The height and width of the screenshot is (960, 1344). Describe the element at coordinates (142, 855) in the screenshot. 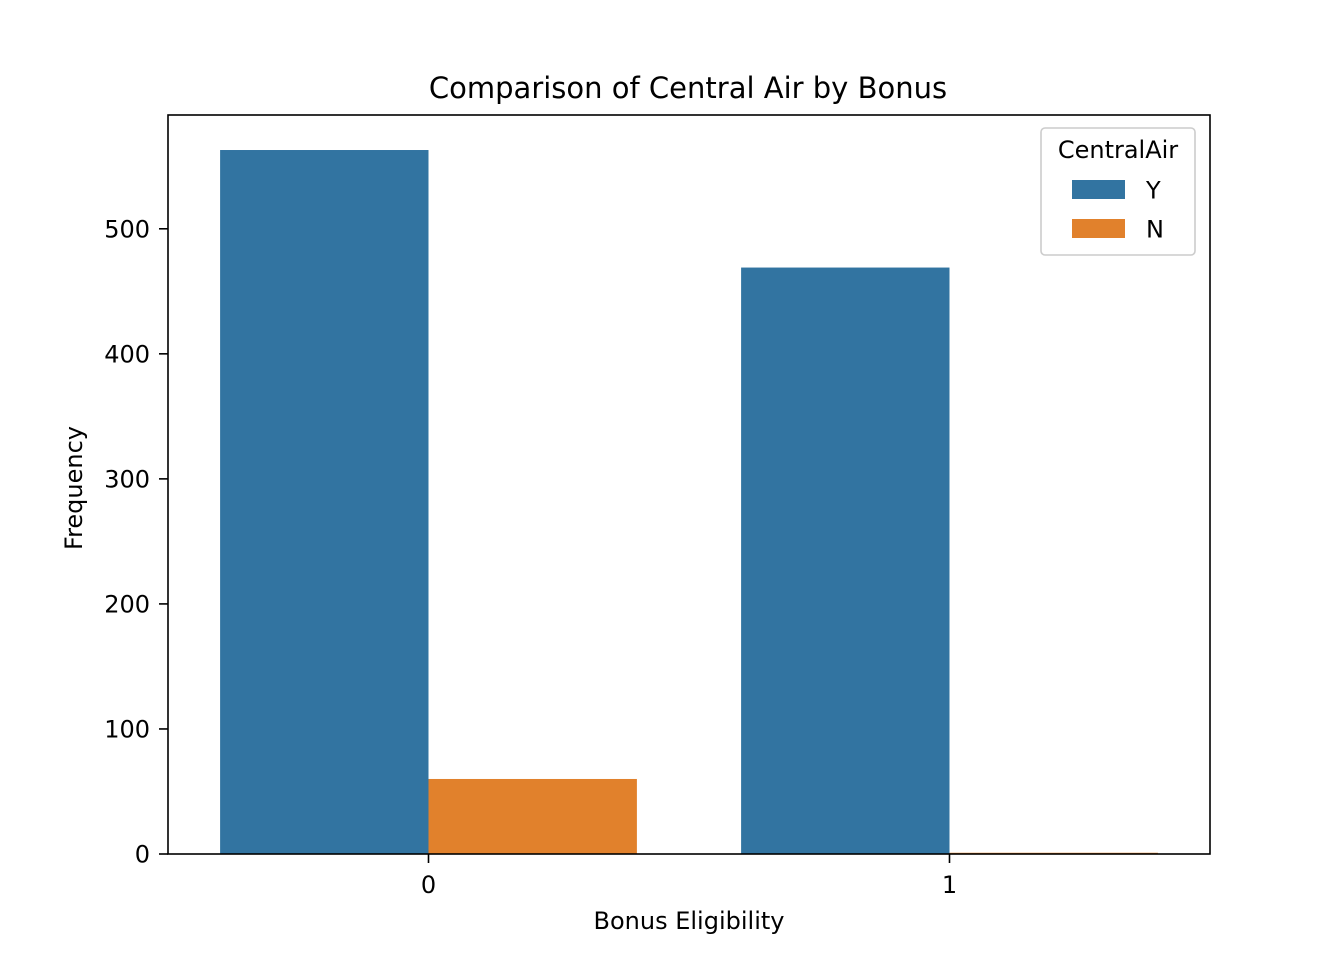

I see `y-tick-label: 0` at that location.